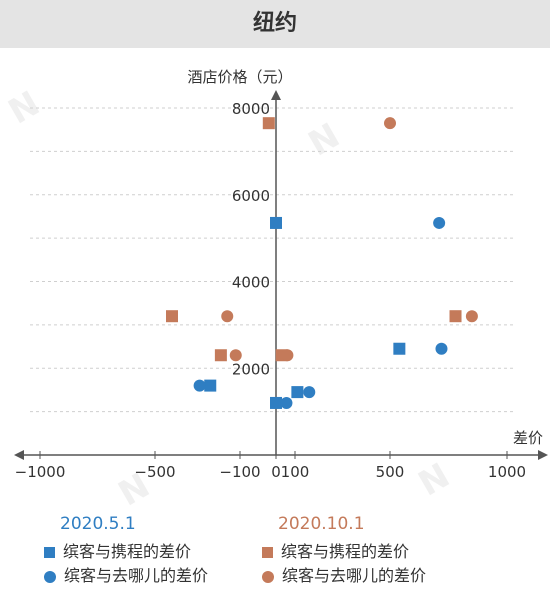 This screenshot has width=550, height=604. I want to click on legend-group-2020-5-1: 2020.5.1, so click(98, 524).